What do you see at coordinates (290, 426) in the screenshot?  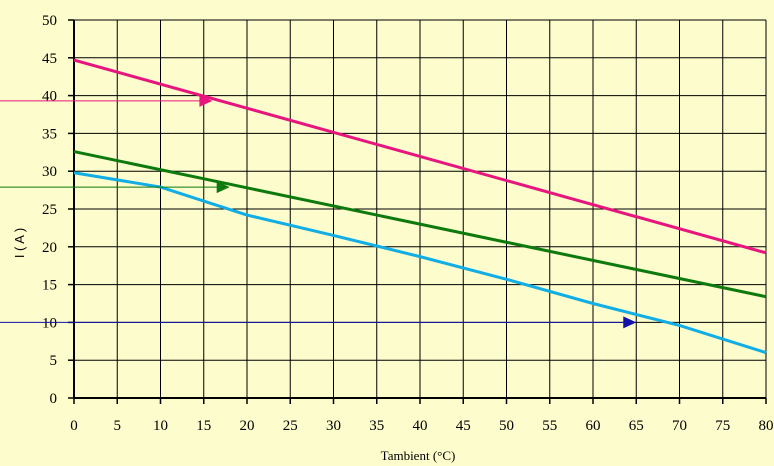 I see `x-tick-label: 25` at bounding box center [290, 426].